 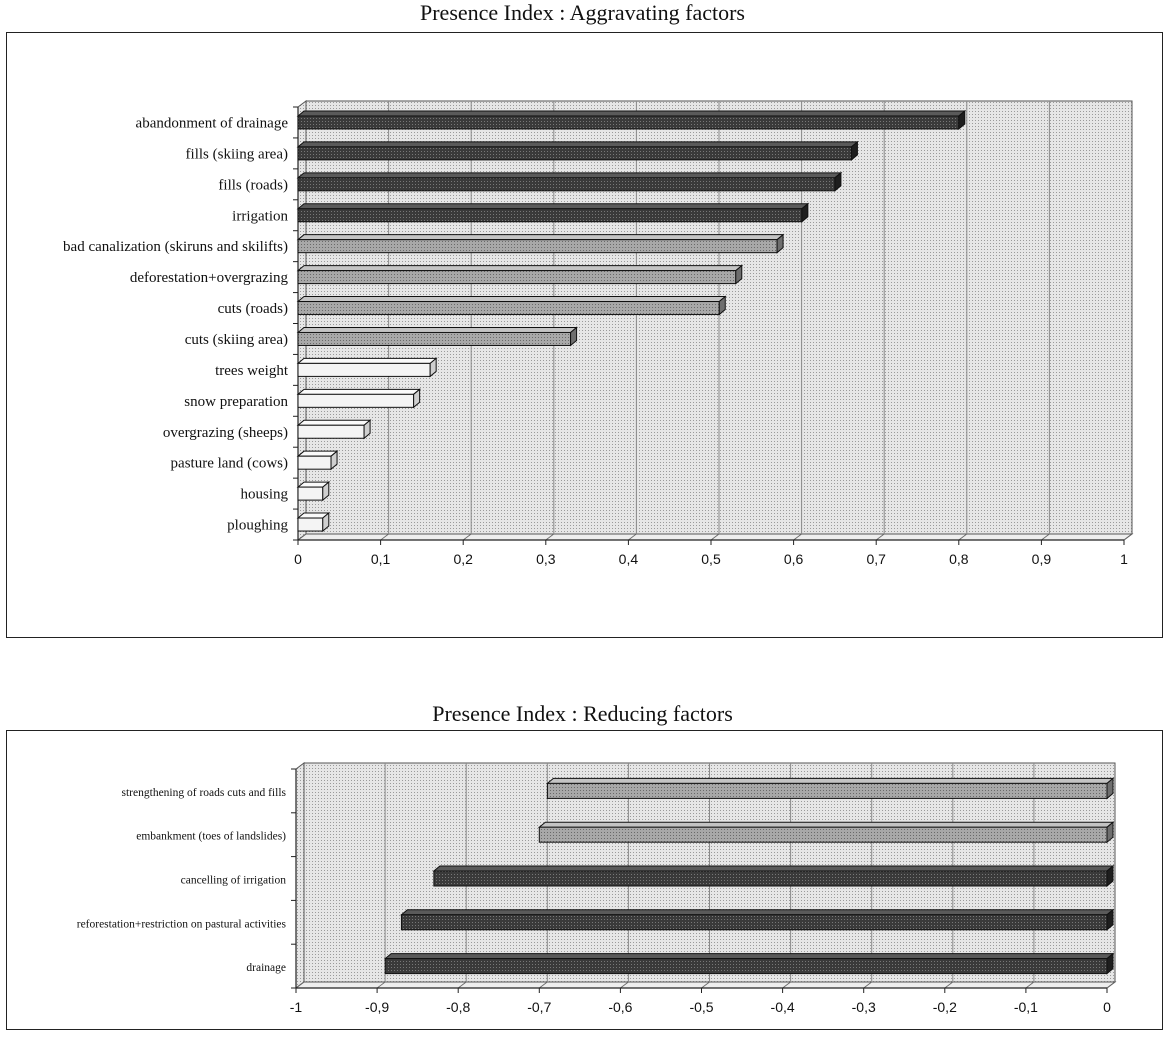 What do you see at coordinates (458, 1007) in the screenshot?
I see `x-tick-label: -0,8` at bounding box center [458, 1007].